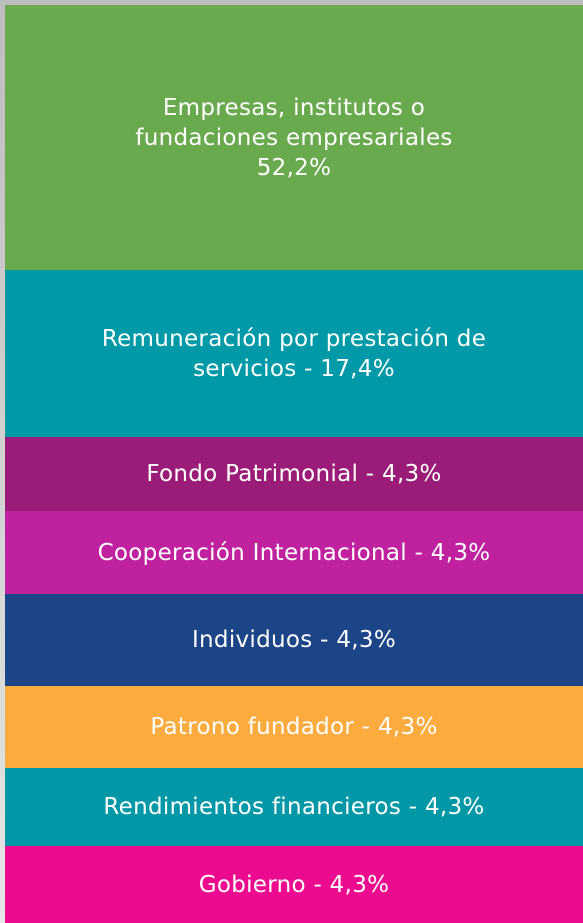 The height and width of the screenshot is (923, 583). I want to click on segment: Individuos - 4,3%, so click(294, 640).